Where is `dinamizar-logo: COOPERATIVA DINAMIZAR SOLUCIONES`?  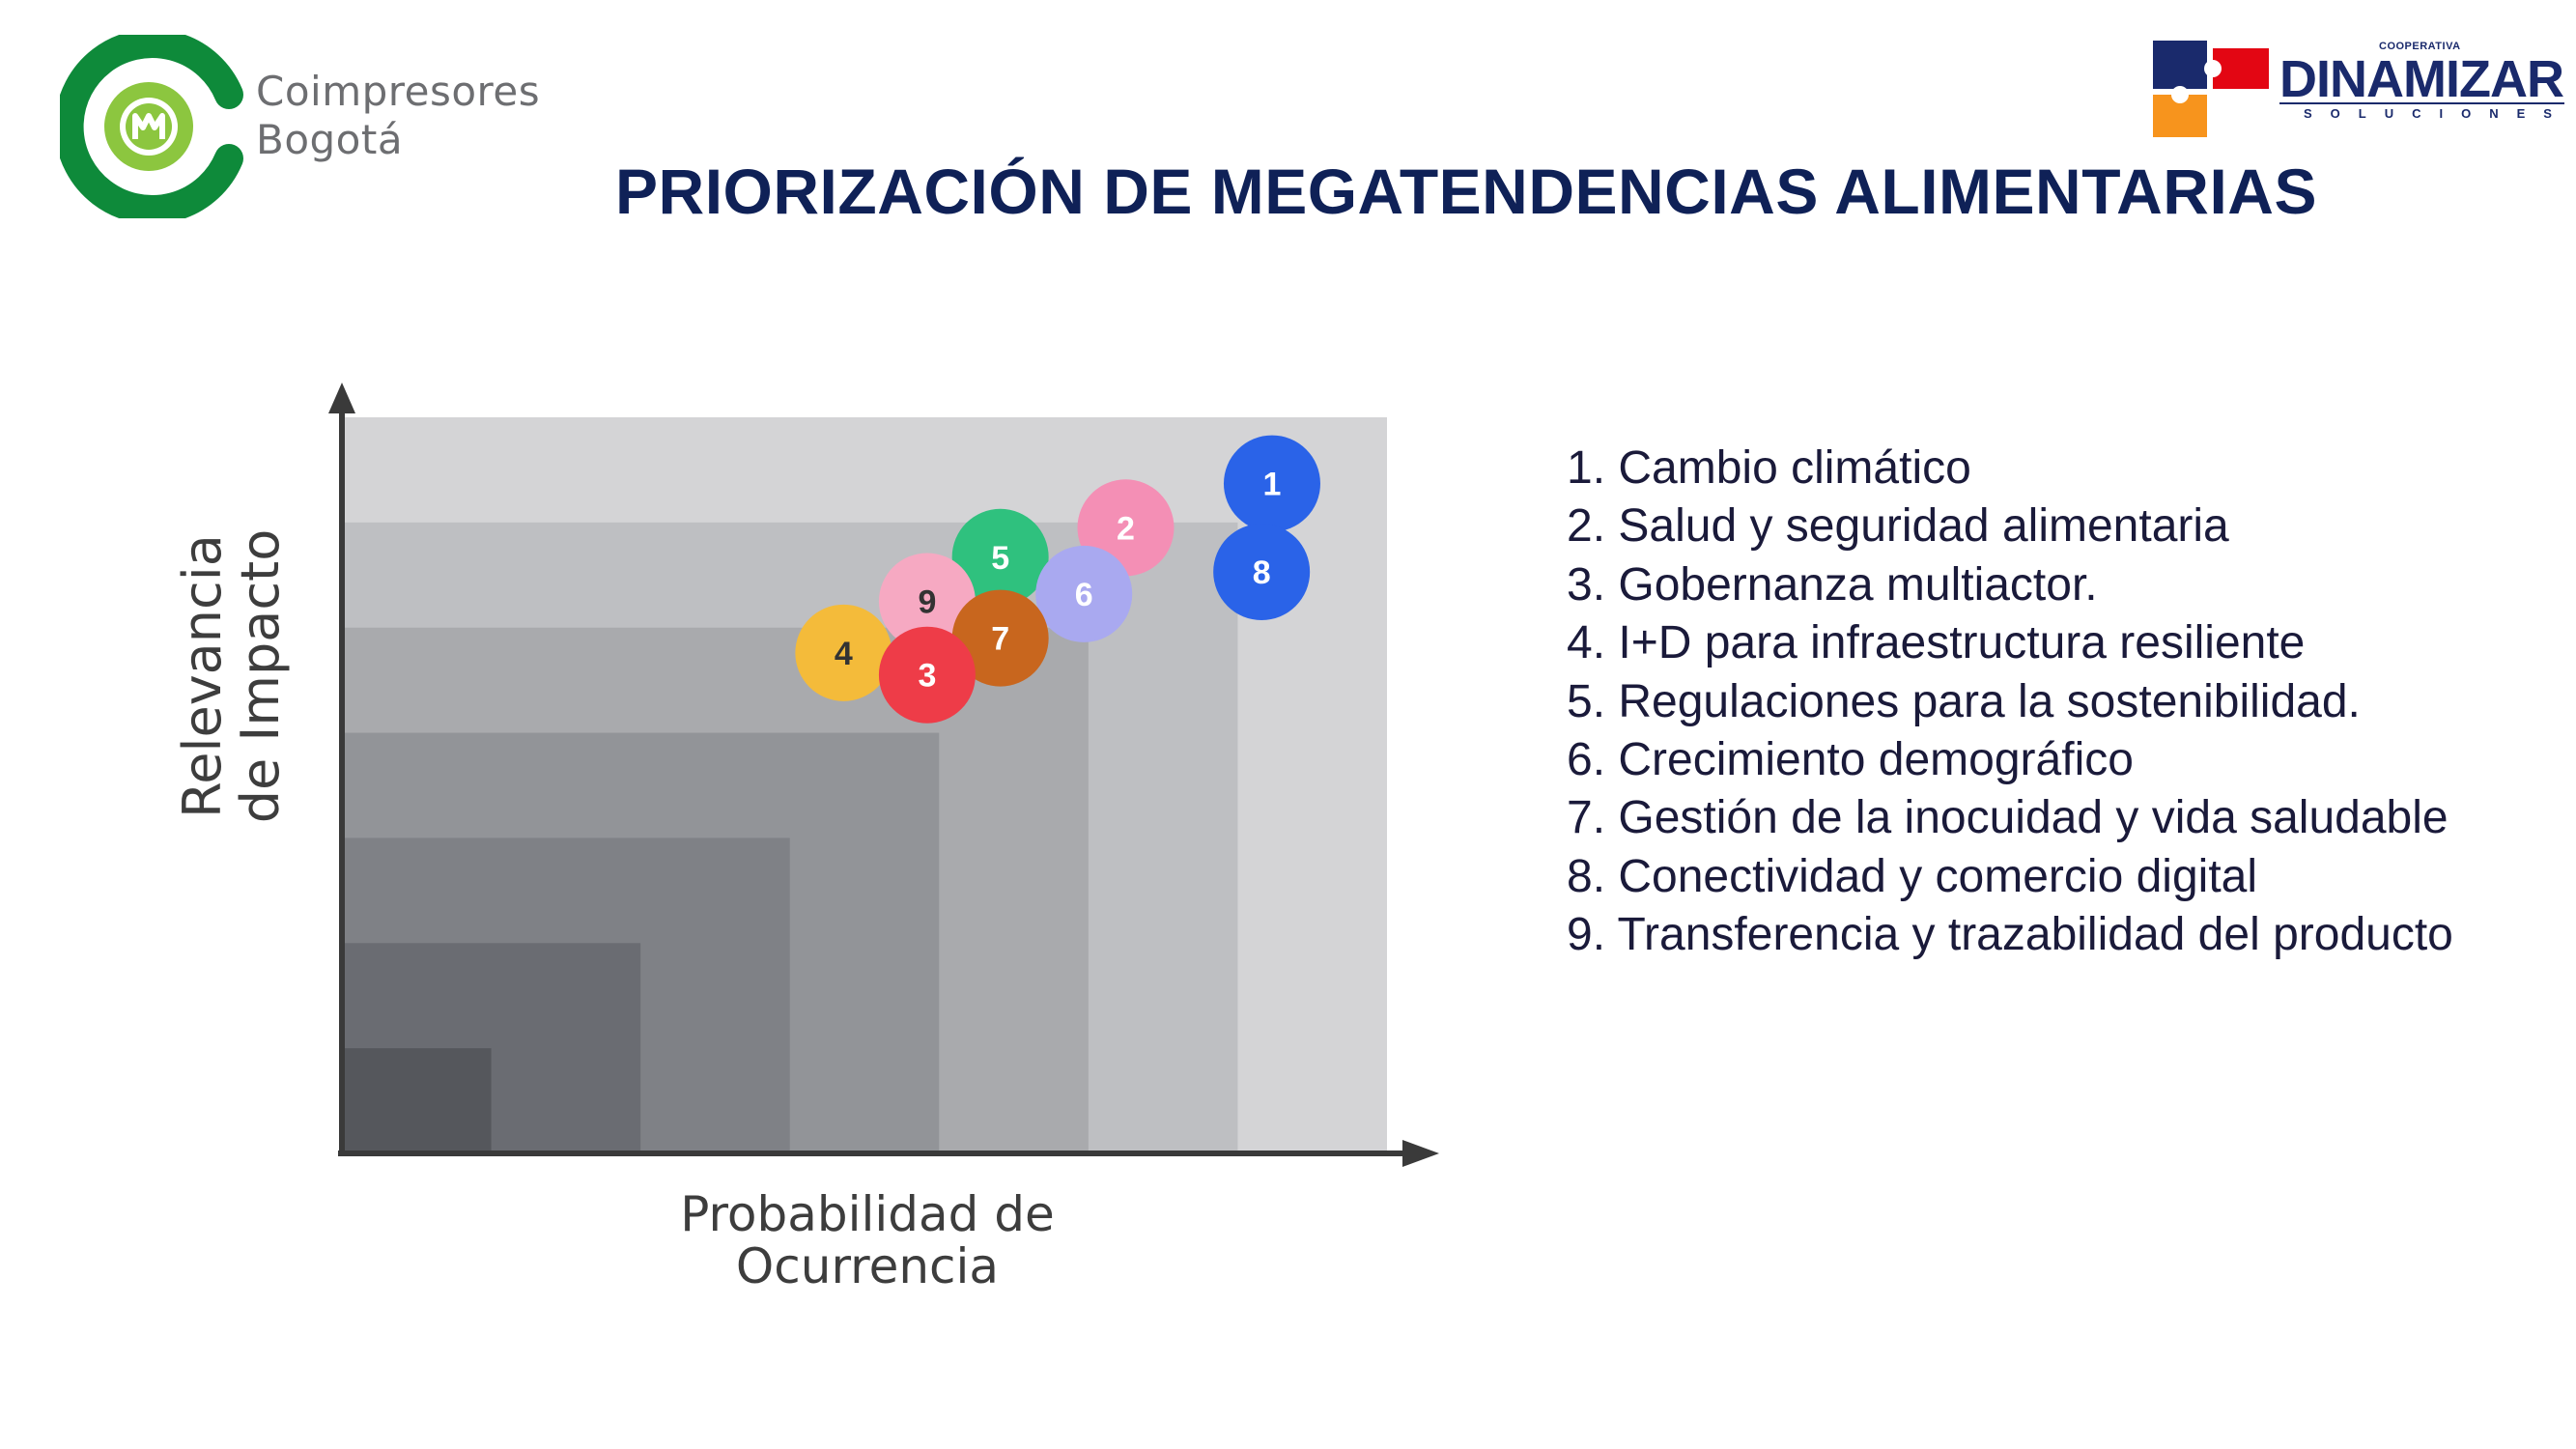 dinamizar-logo: COOPERATIVA DINAMIZAR SOLUCIONES is located at coordinates (2361, 90).